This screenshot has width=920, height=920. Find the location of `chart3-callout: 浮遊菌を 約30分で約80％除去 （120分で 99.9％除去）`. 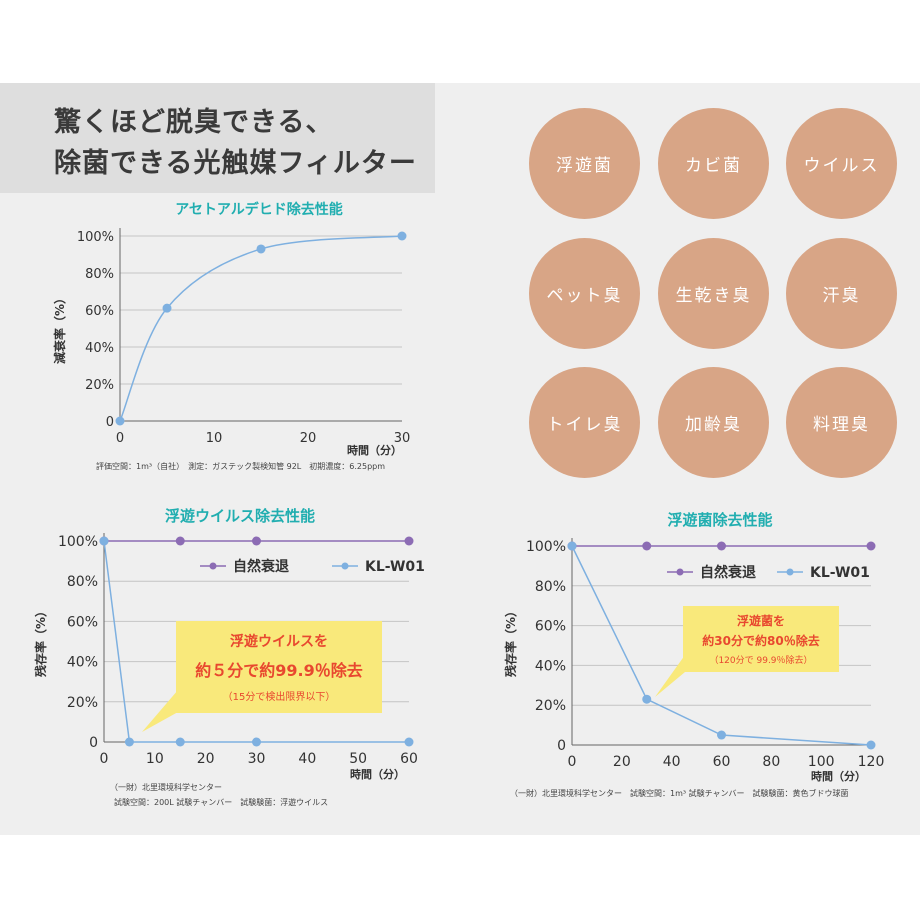

chart3-callout: 浮遊菌を 約30分で約80％除去 （120分で 99.9％除去） is located at coordinates (761, 639).